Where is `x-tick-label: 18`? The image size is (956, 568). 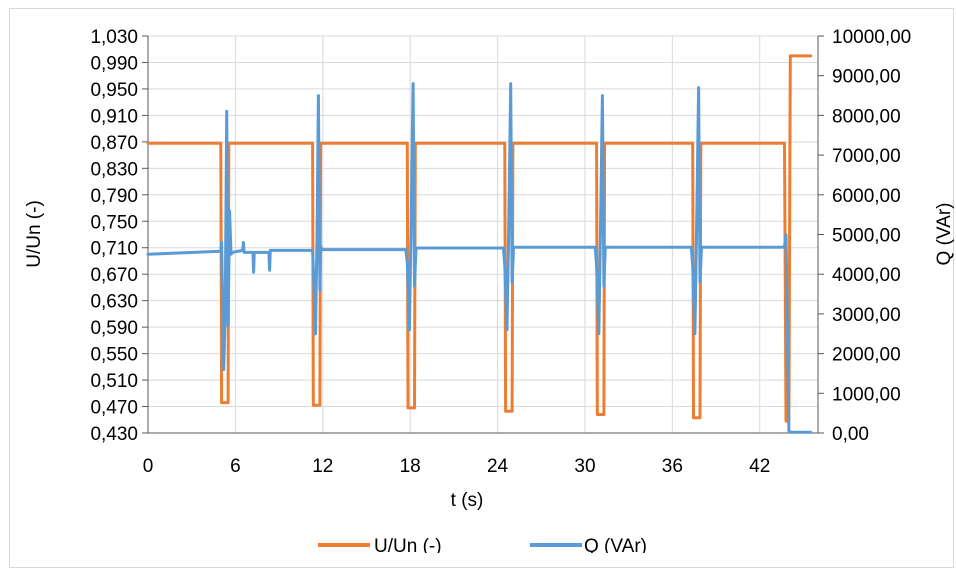
x-tick-label: 18 is located at coordinates (410, 466).